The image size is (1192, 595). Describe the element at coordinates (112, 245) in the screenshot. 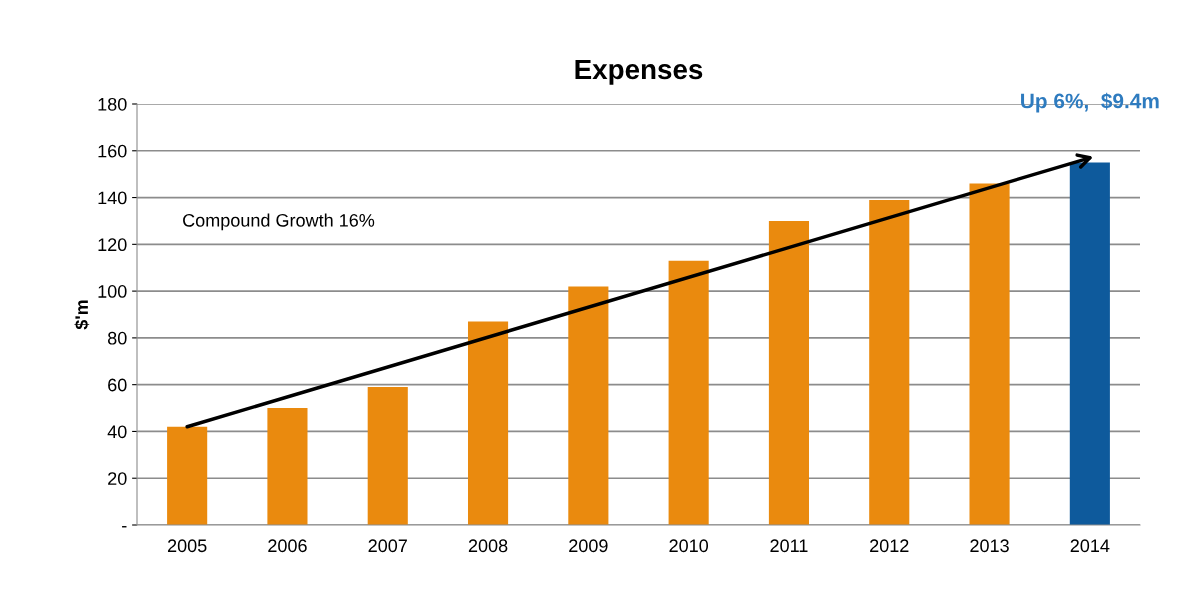

I see `y-tick-label: 120` at that location.